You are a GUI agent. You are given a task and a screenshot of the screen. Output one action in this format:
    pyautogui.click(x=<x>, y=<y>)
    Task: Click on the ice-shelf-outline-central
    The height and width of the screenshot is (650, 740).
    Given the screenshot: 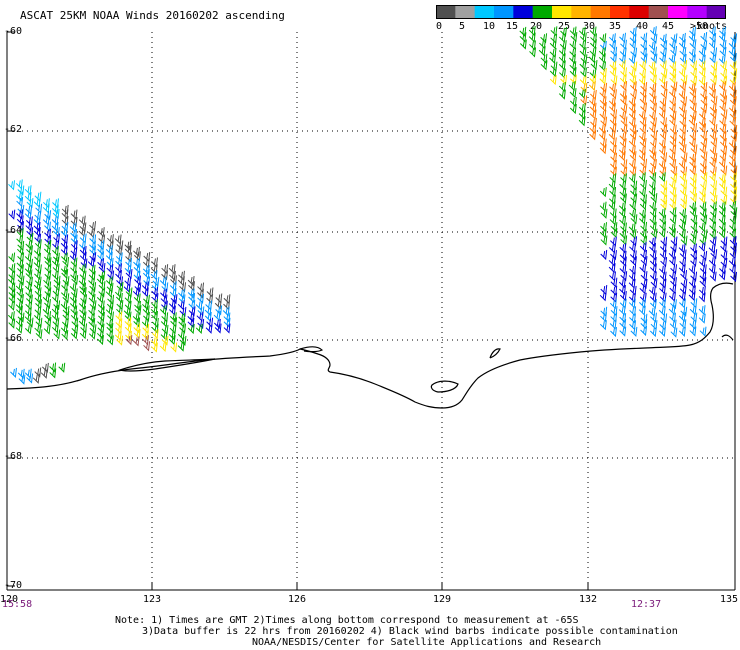 What is the action you would take?
    pyautogui.click(x=311, y=349)
    